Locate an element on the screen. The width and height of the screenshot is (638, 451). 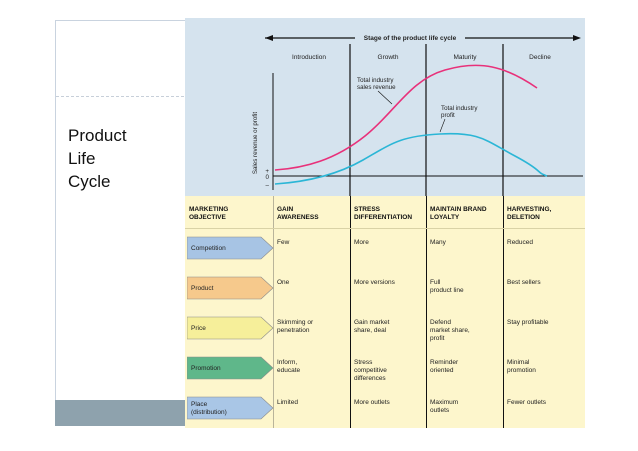
table-cell: More outlets is located at coordinates (372, 402).